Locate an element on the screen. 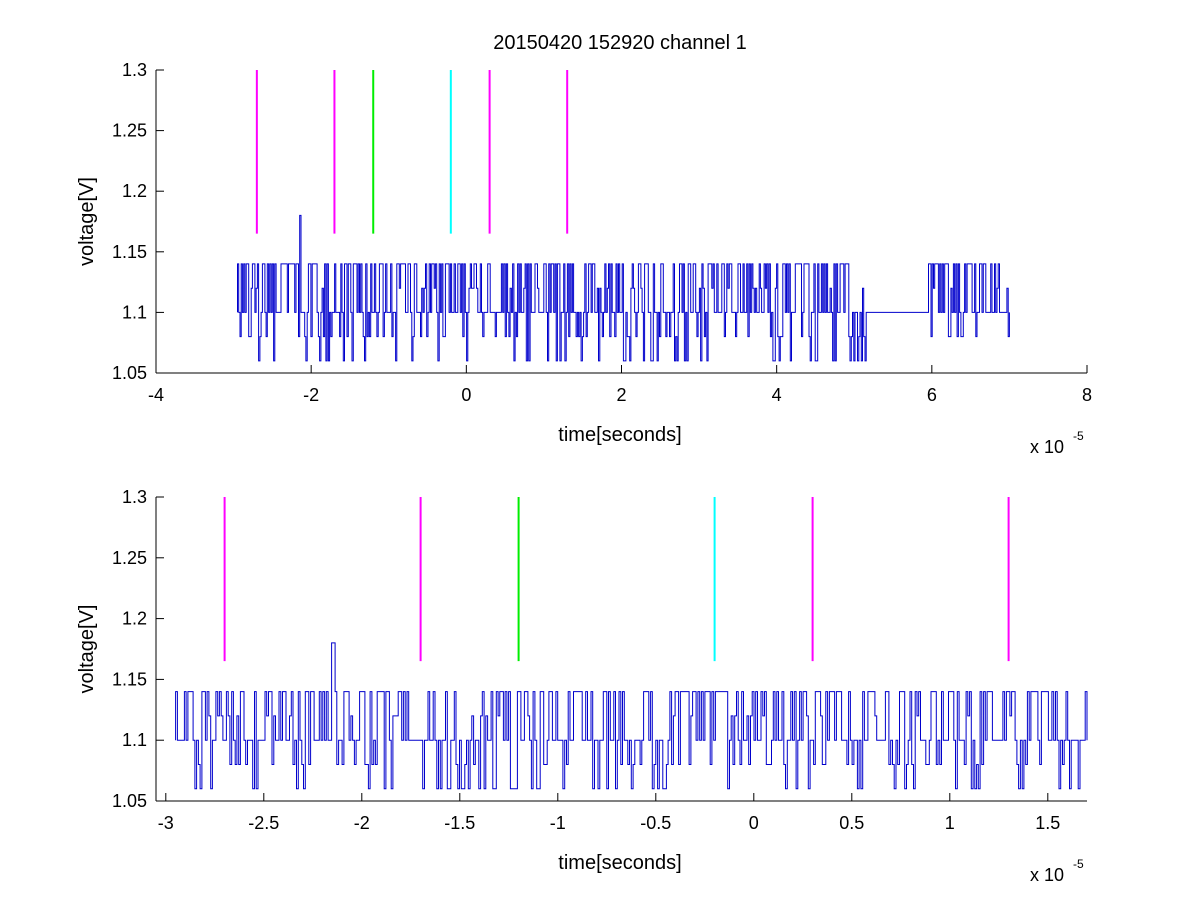 The image size is (1200, 901). x-tick-label: -1.5 is located at coordinates (459, 823).